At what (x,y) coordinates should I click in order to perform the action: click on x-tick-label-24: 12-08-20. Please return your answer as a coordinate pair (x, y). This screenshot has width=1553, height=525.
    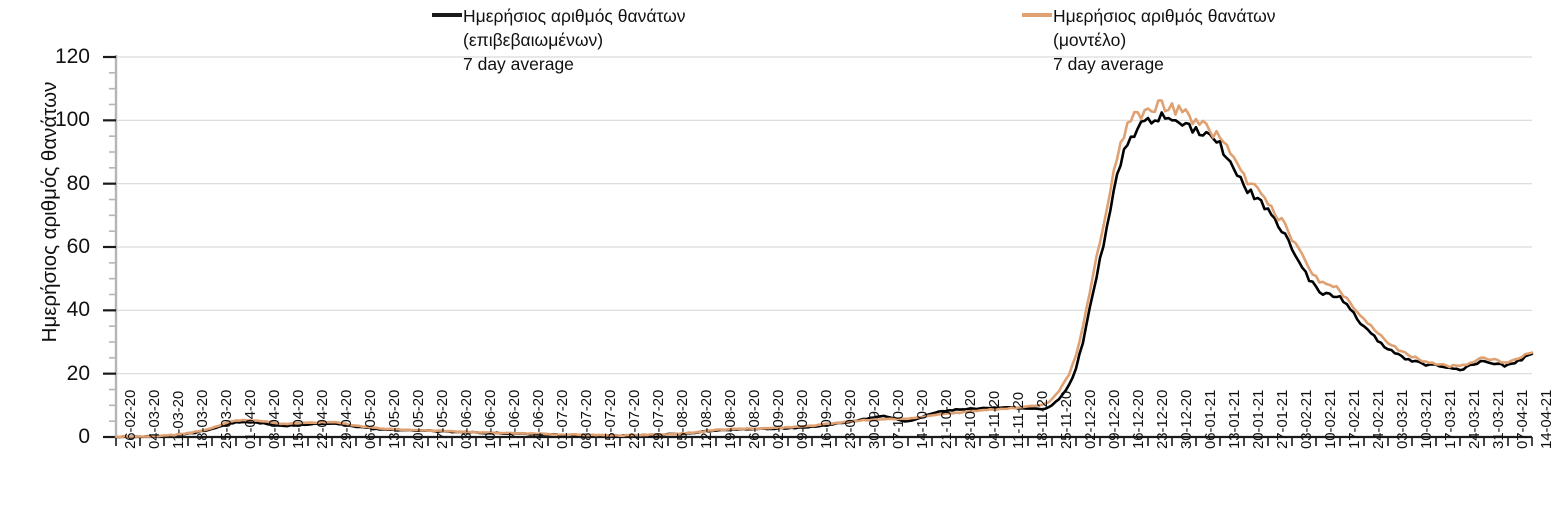
    Looking at the image, I should click on (706, 419).